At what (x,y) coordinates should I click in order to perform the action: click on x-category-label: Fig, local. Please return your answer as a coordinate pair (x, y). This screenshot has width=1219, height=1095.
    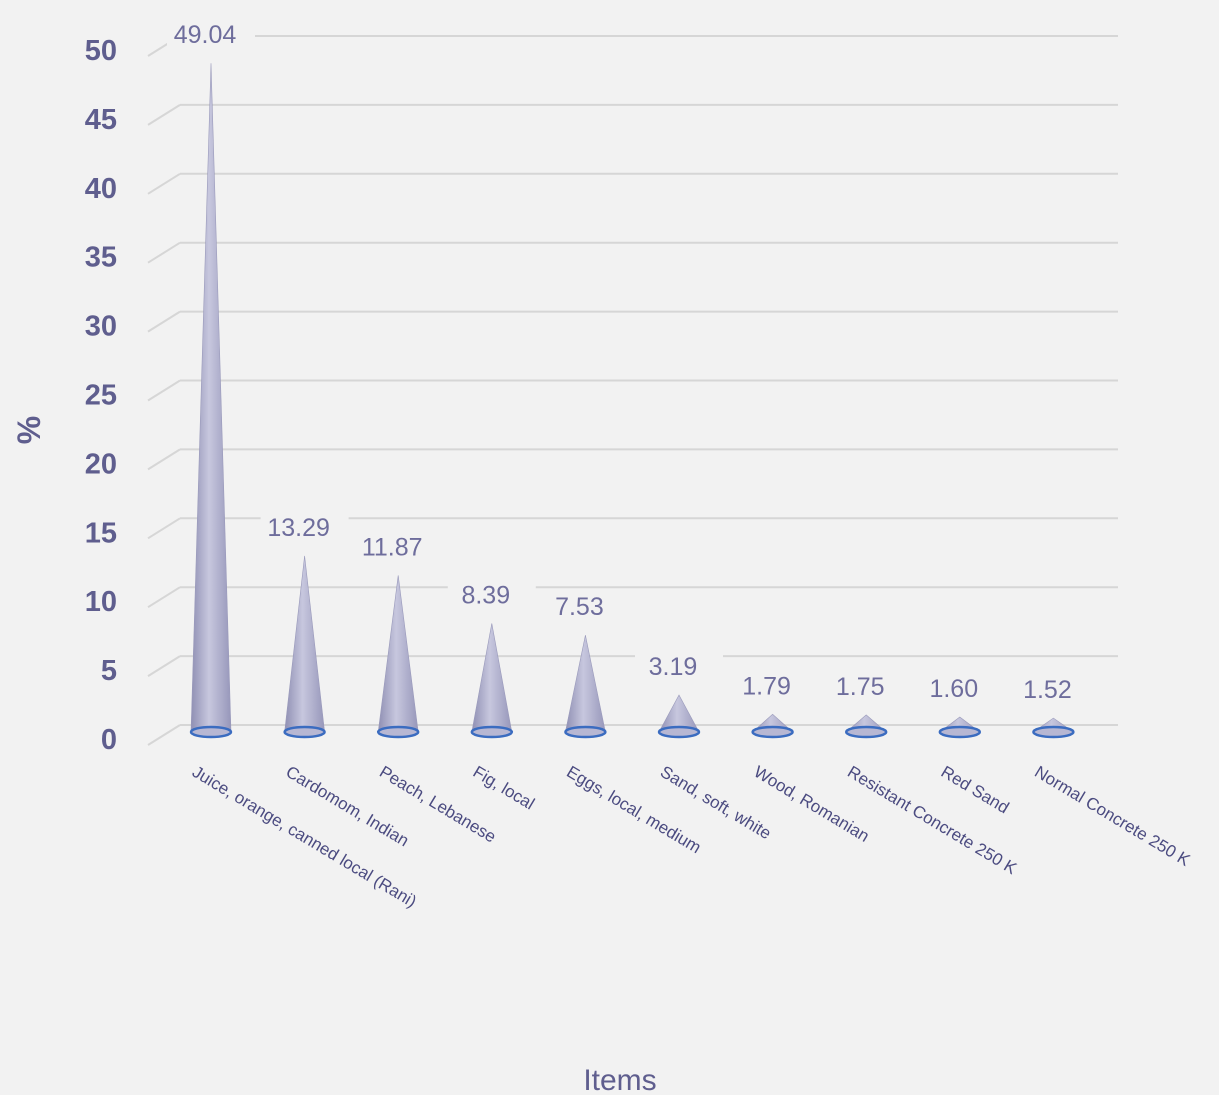
    Looking at the image, I should click on (504, 787).